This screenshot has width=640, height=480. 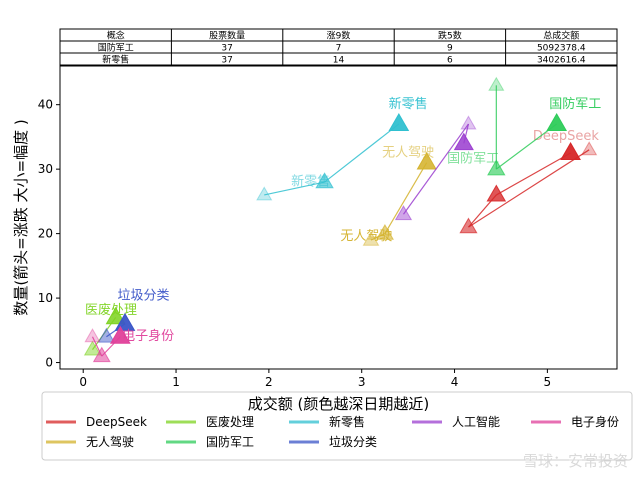 What do you see at coordinates (450, 49) in the screenshot?
I see `table-cell: 9` at bounding box center [450, 49].